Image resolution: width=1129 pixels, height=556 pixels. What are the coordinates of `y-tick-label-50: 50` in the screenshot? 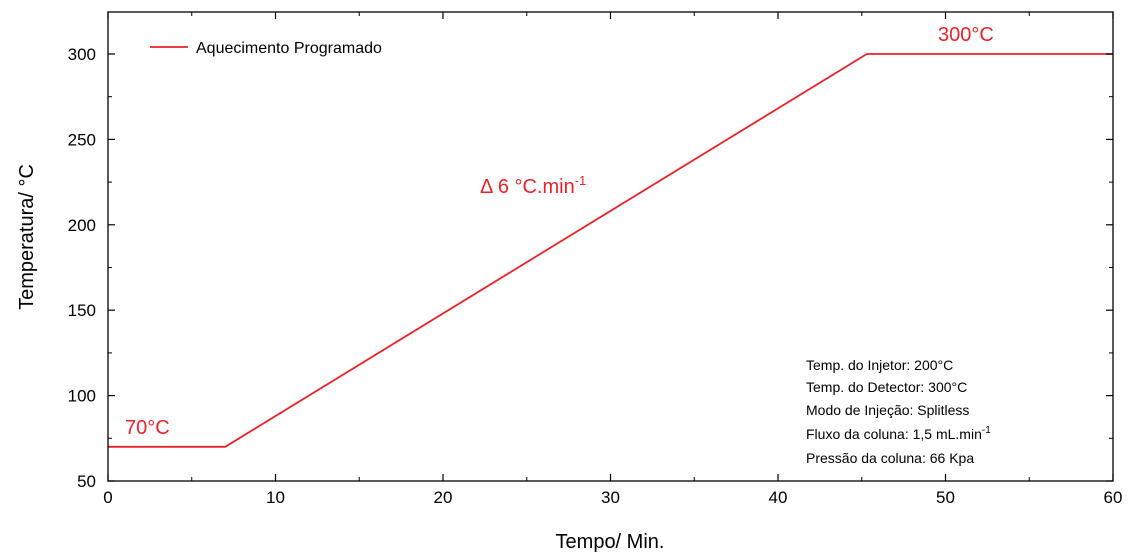 It's located at (86, 481).